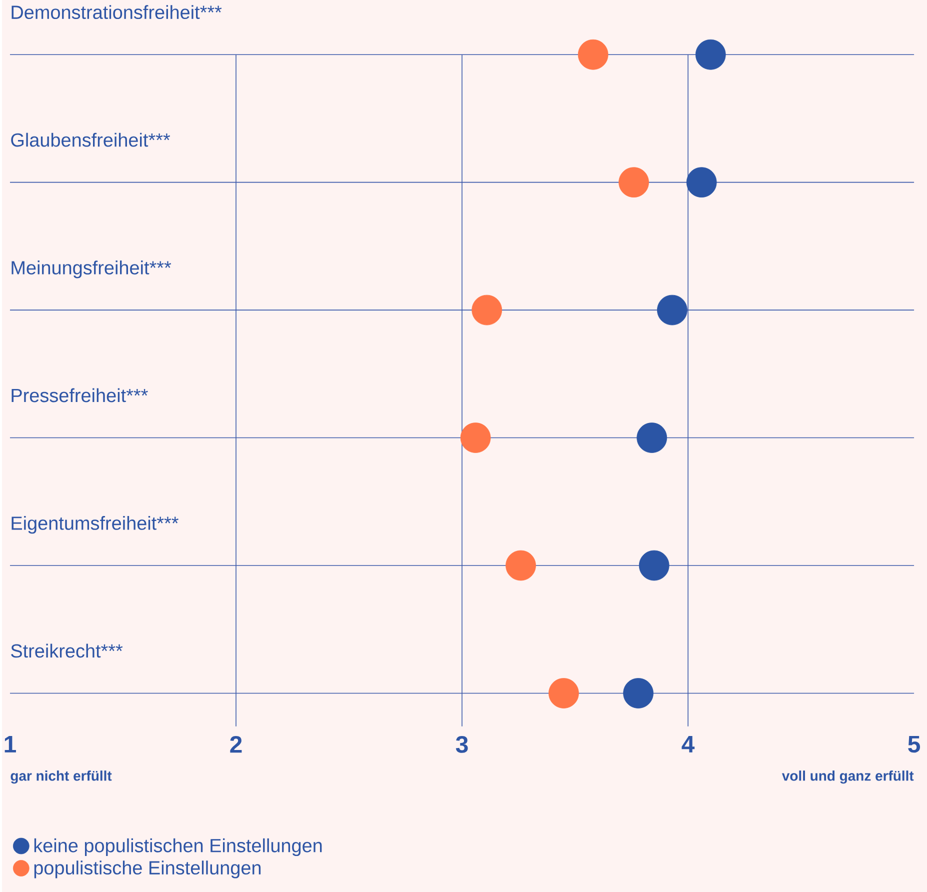  What do you see at coordinates (80, 395) in the screenshot?
I see `y-tick-label: Pressefreiheit***` at bounding box center [80, 395].